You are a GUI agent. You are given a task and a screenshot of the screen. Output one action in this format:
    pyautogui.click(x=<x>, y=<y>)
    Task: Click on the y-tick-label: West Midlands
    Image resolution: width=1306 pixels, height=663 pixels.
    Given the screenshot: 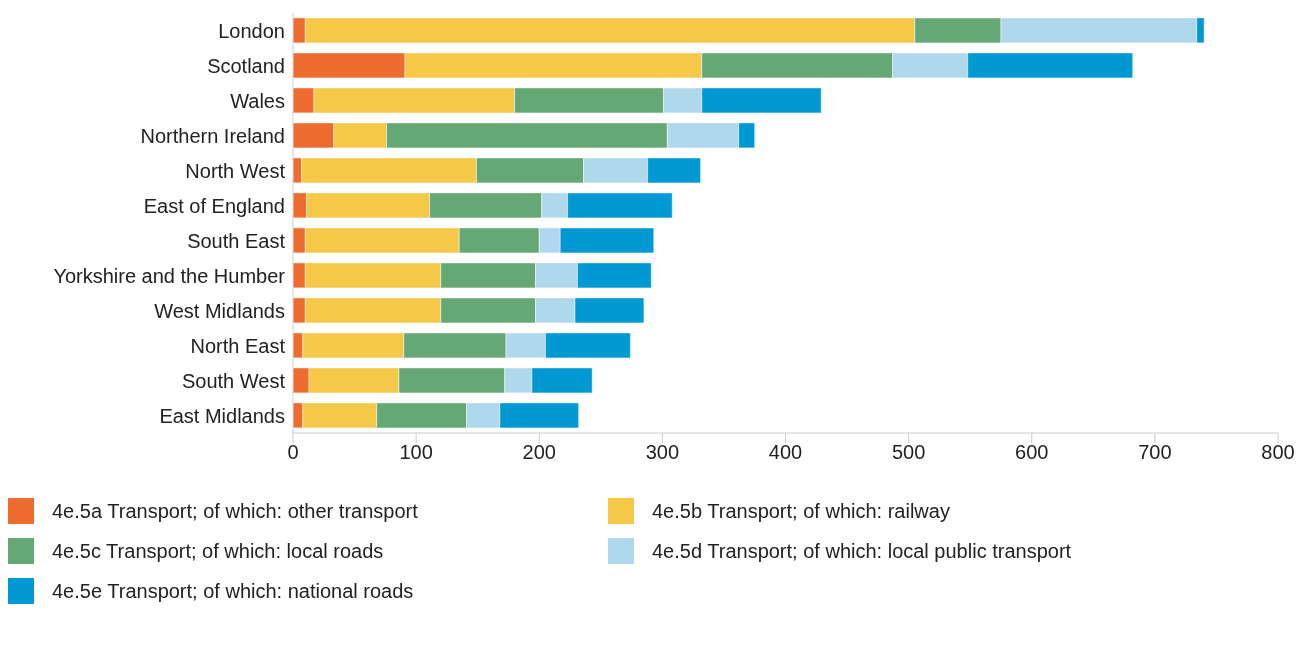 What is the action you would take?
    pyautogui.click(x=219, y=310)
    